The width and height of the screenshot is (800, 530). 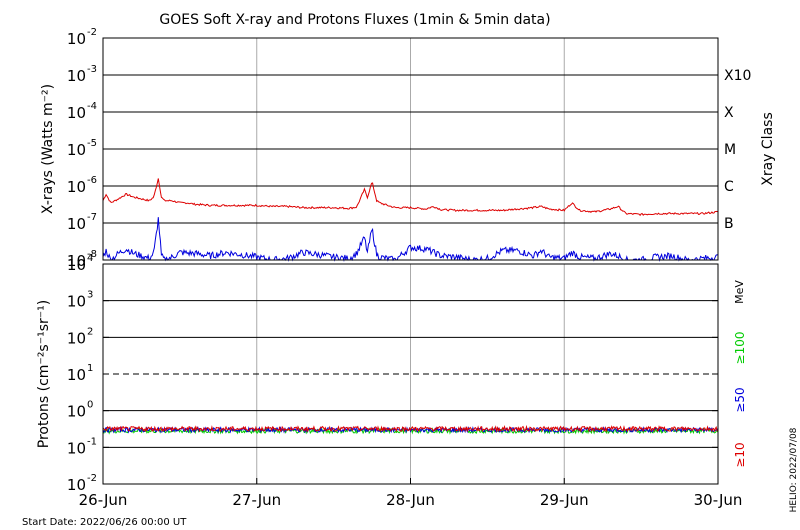 I want to click on xray-class-label: C, so click(x=729, y=187).